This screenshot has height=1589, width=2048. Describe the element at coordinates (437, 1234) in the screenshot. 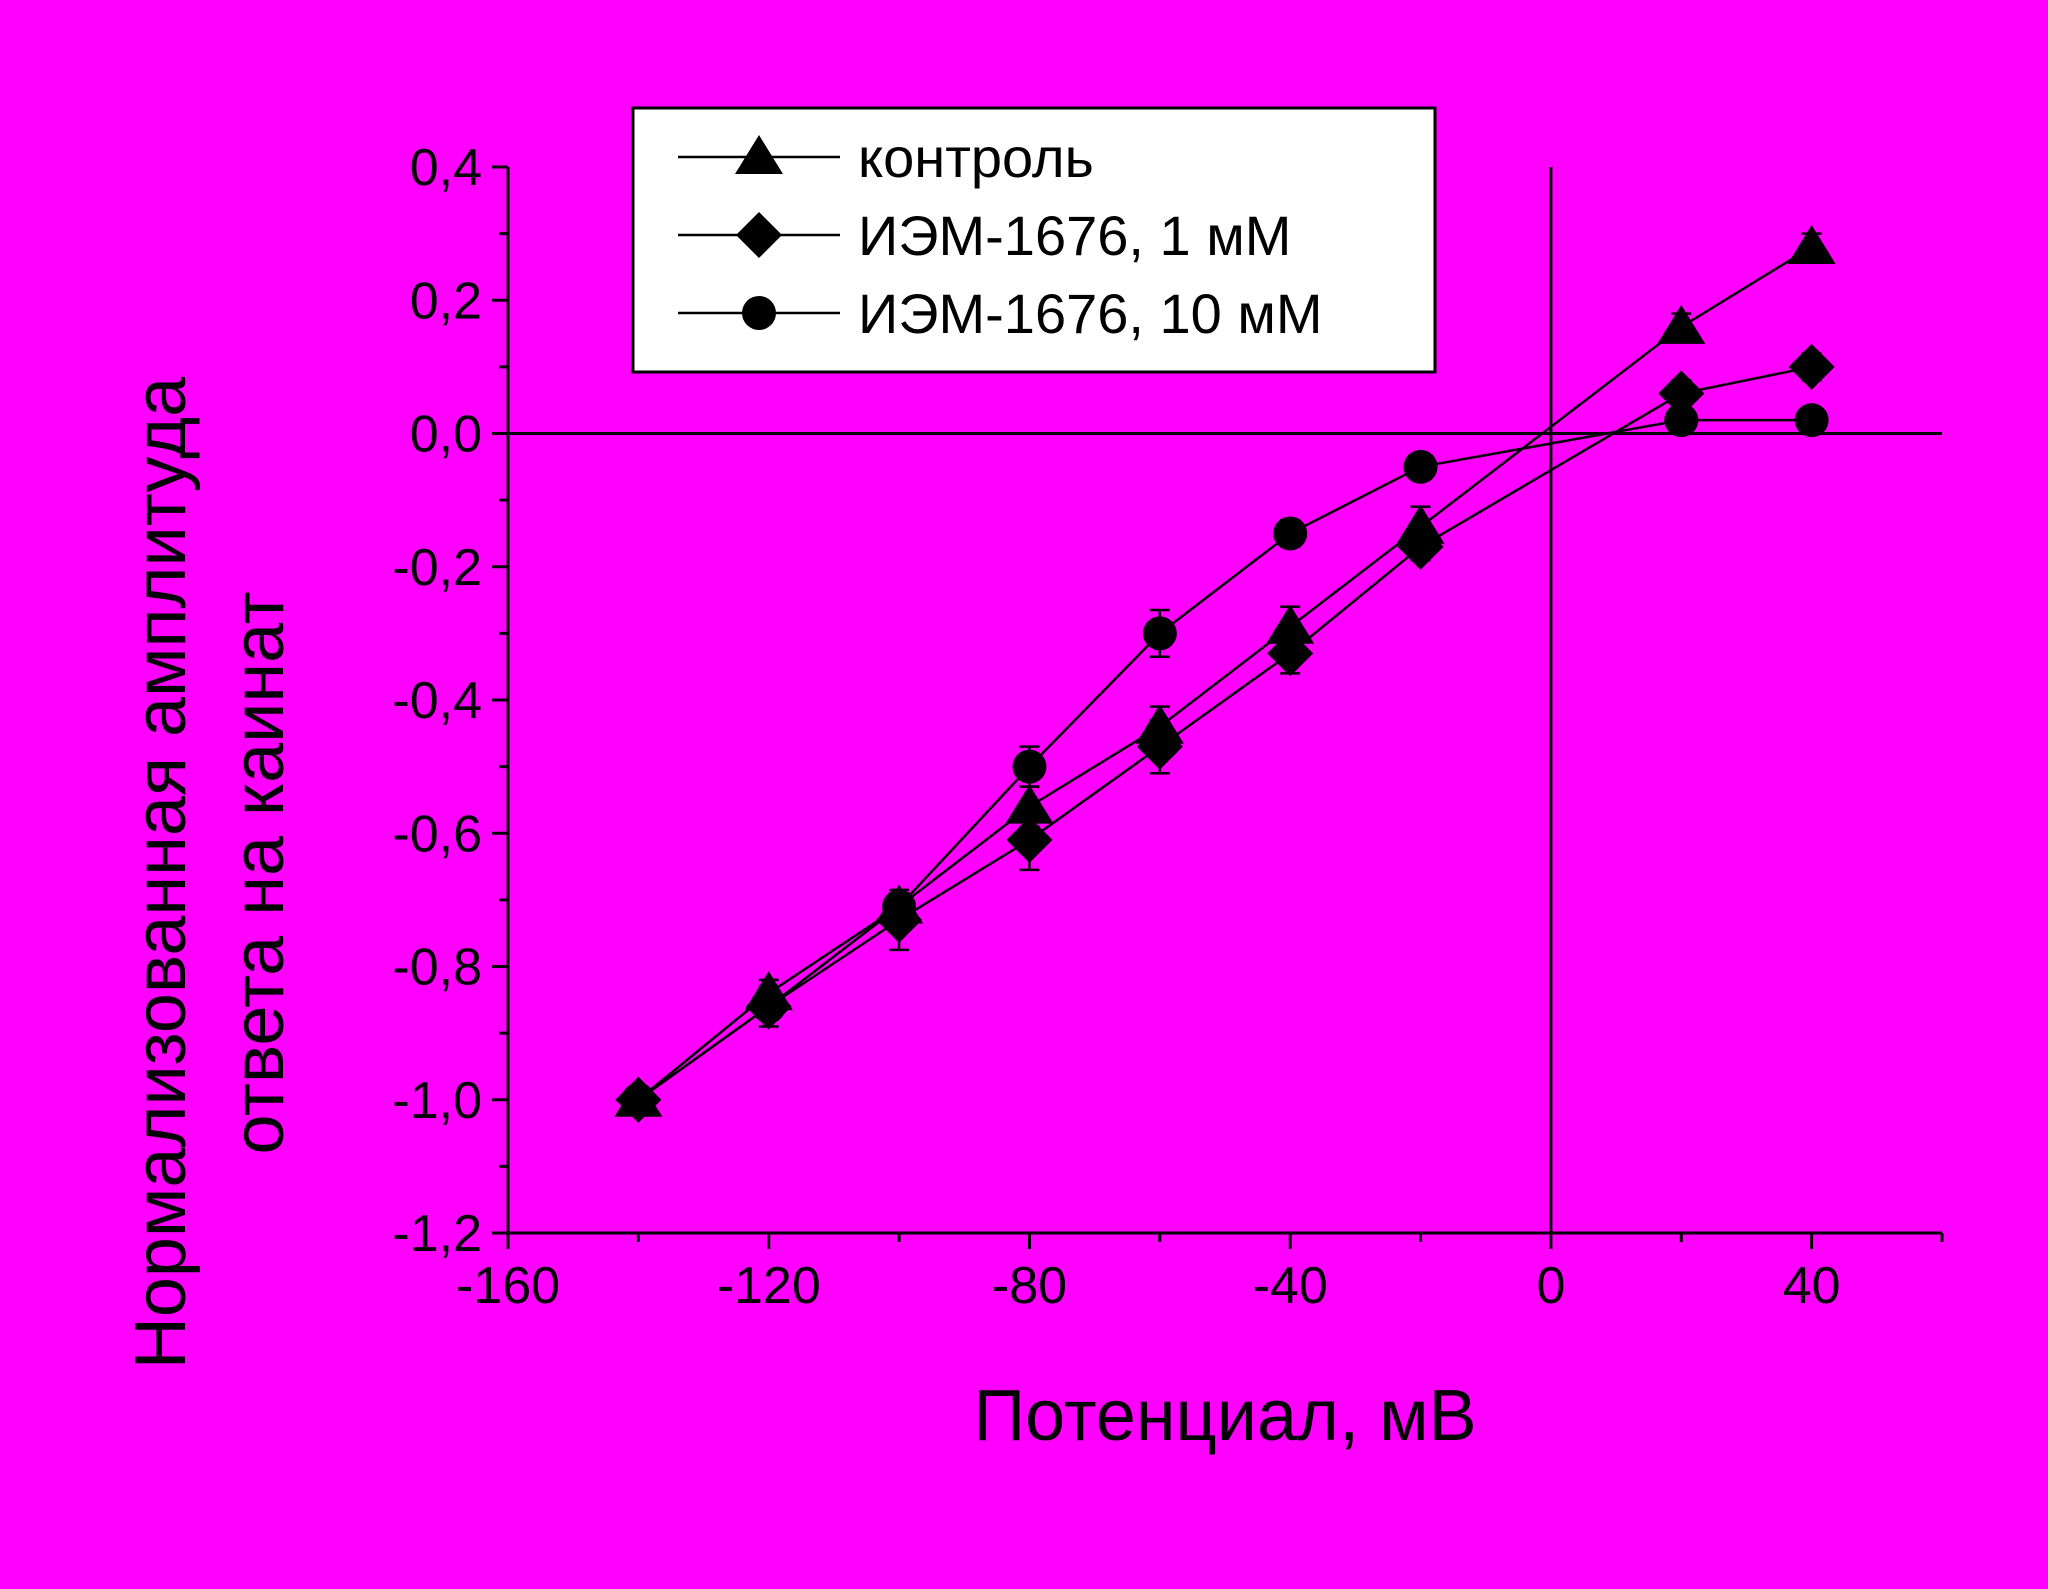

I see `y-tick-label: -1,2` at that location.